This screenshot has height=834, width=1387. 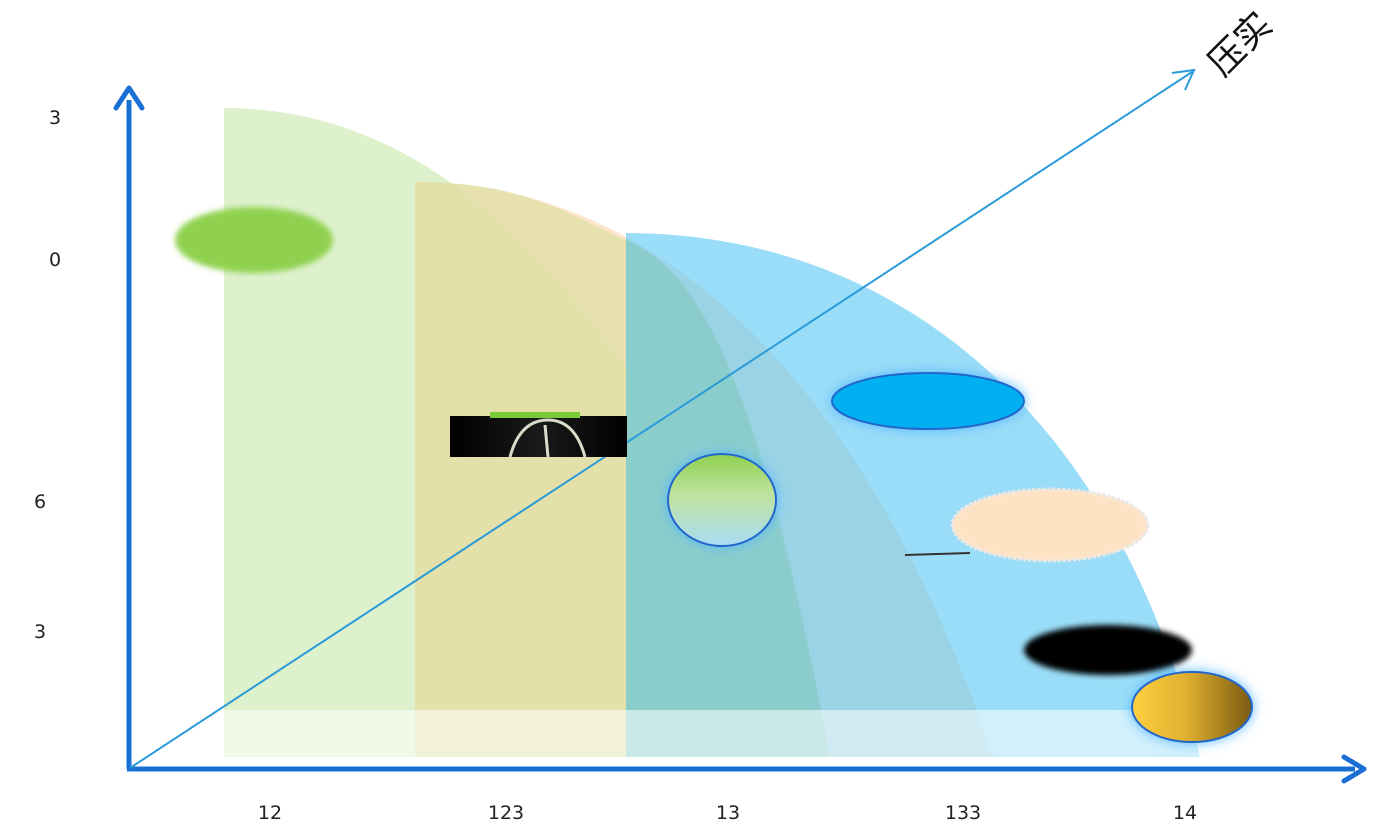 What do you see at coordinates (506, 813) in the screenshot?
I see `x-axis-label: 123` at bounding box center [506, 813].